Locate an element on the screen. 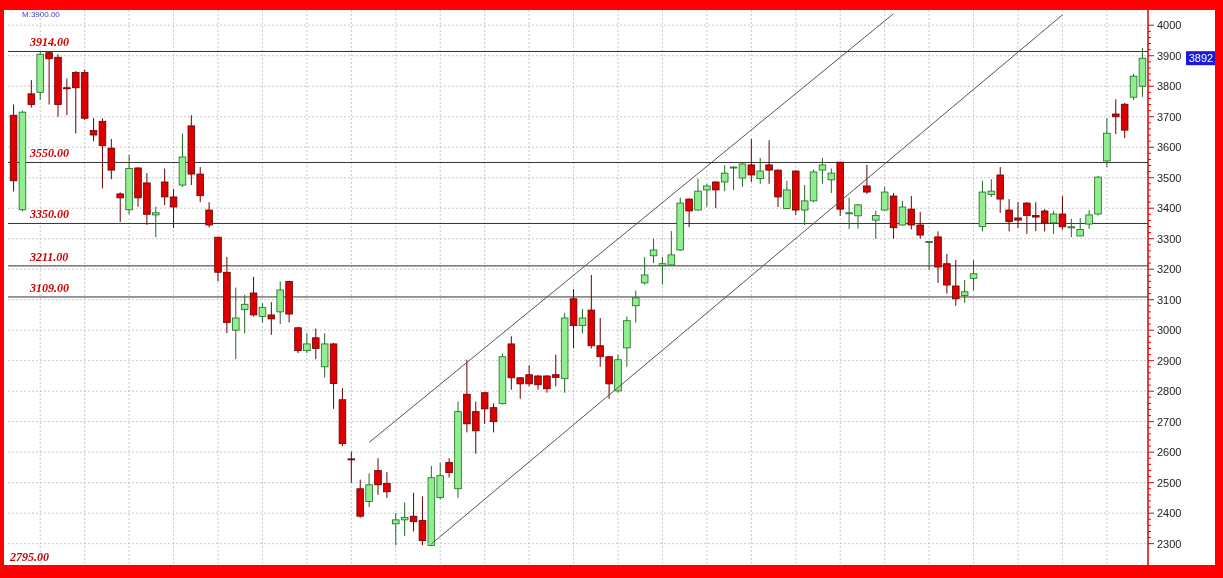 This screenshot has height=578, width=1223. y-tick-label: 3800 is located at coordinates (1169, 86).